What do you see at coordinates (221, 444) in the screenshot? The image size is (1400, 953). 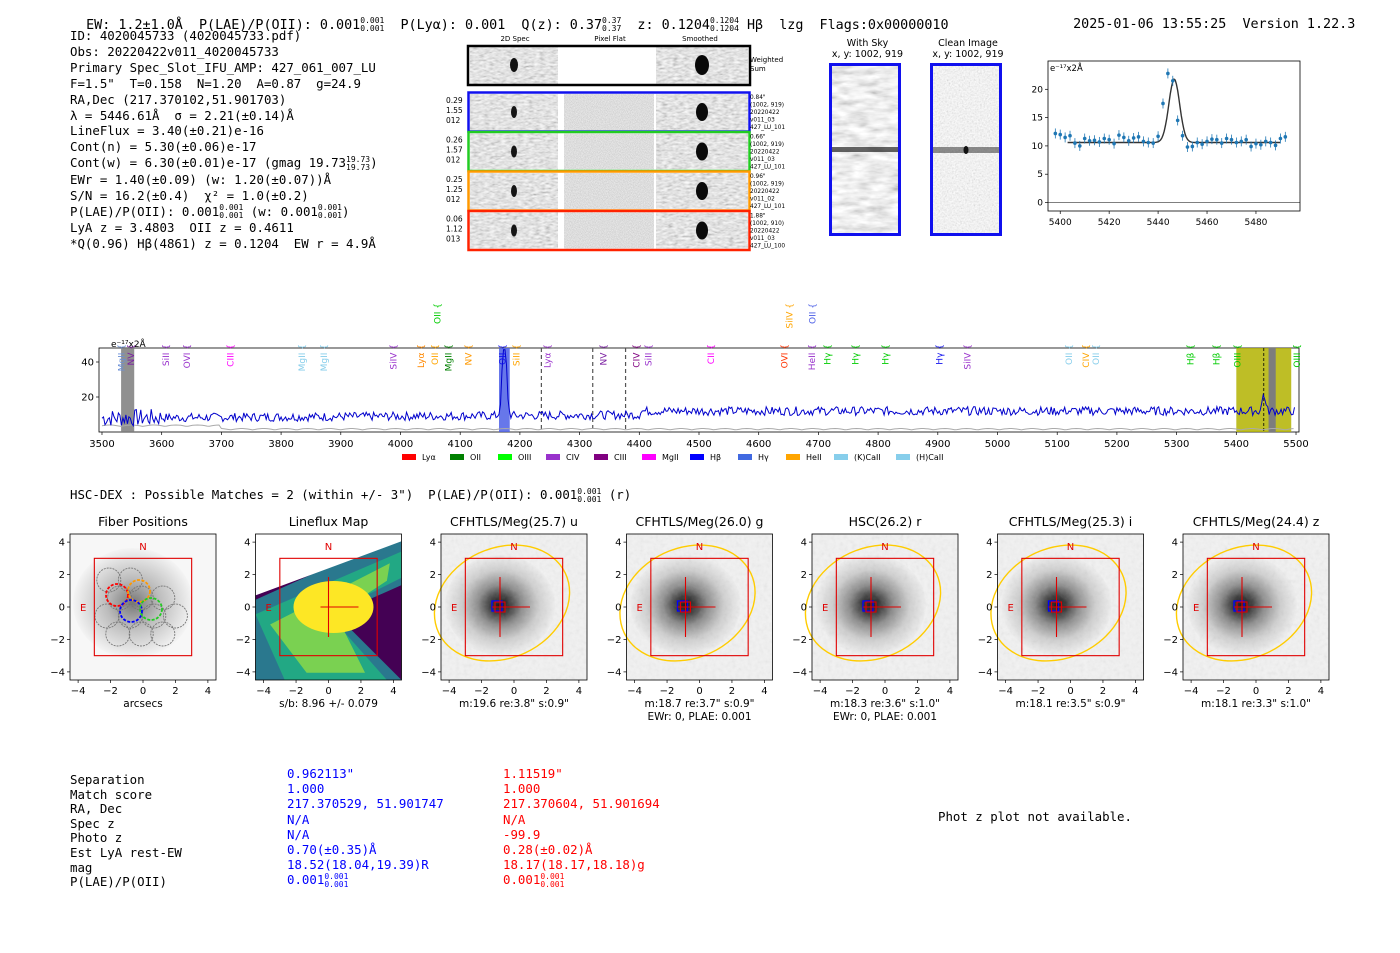 I see `full-xtick-label: 3700` at bounding box center [221, 444].